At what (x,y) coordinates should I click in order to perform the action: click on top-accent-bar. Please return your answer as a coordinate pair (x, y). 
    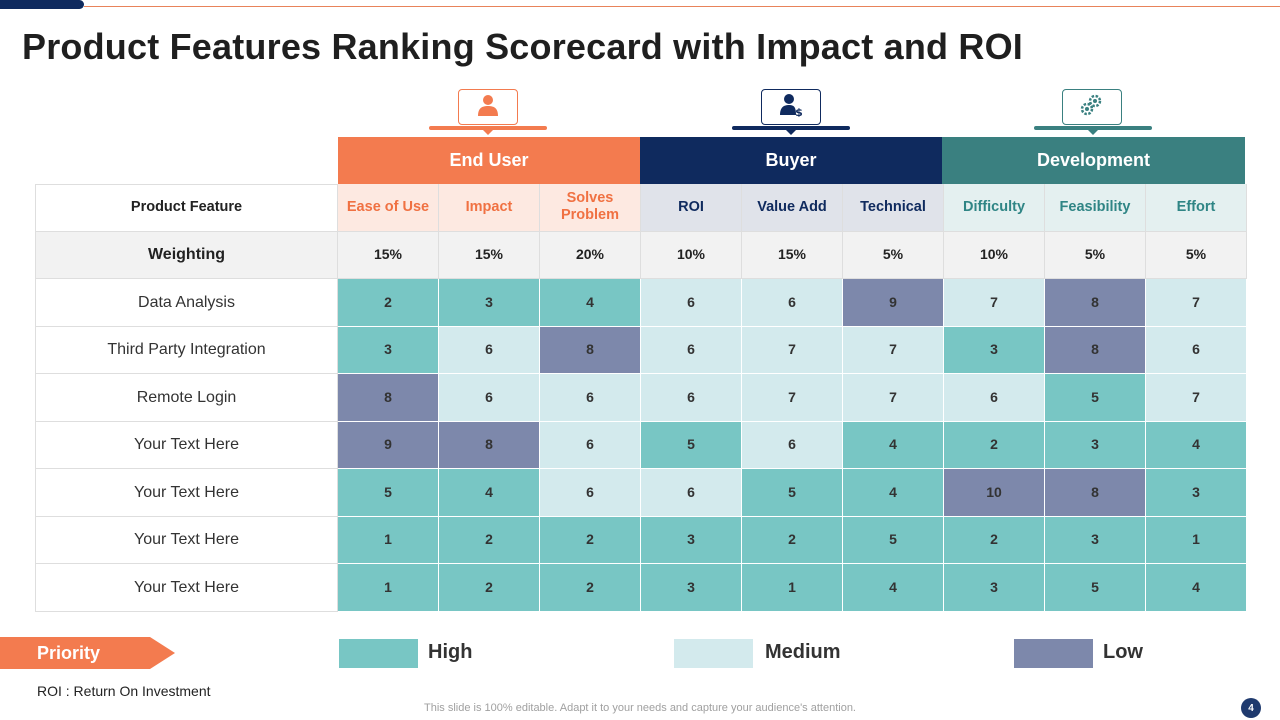
    Looking at the image, I should click on (42, 4).